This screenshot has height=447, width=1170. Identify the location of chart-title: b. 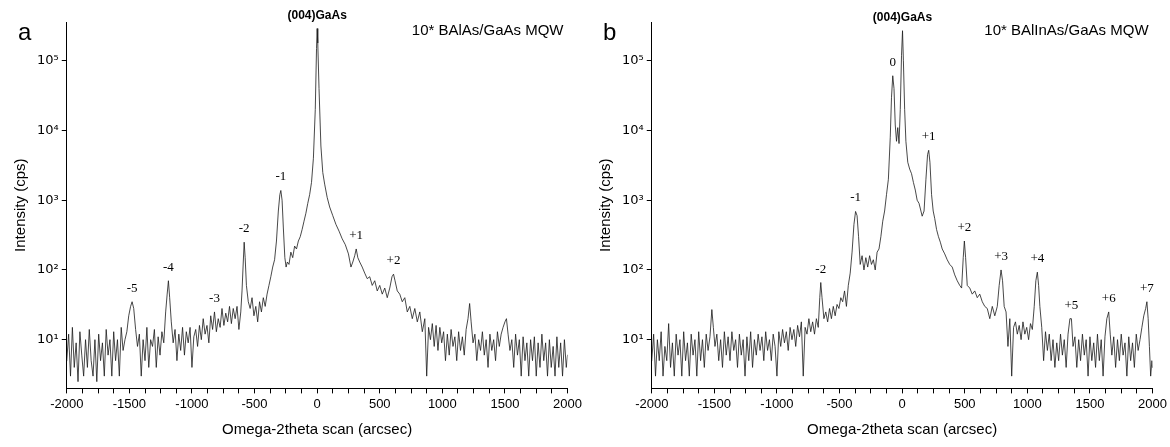
(610, 31).